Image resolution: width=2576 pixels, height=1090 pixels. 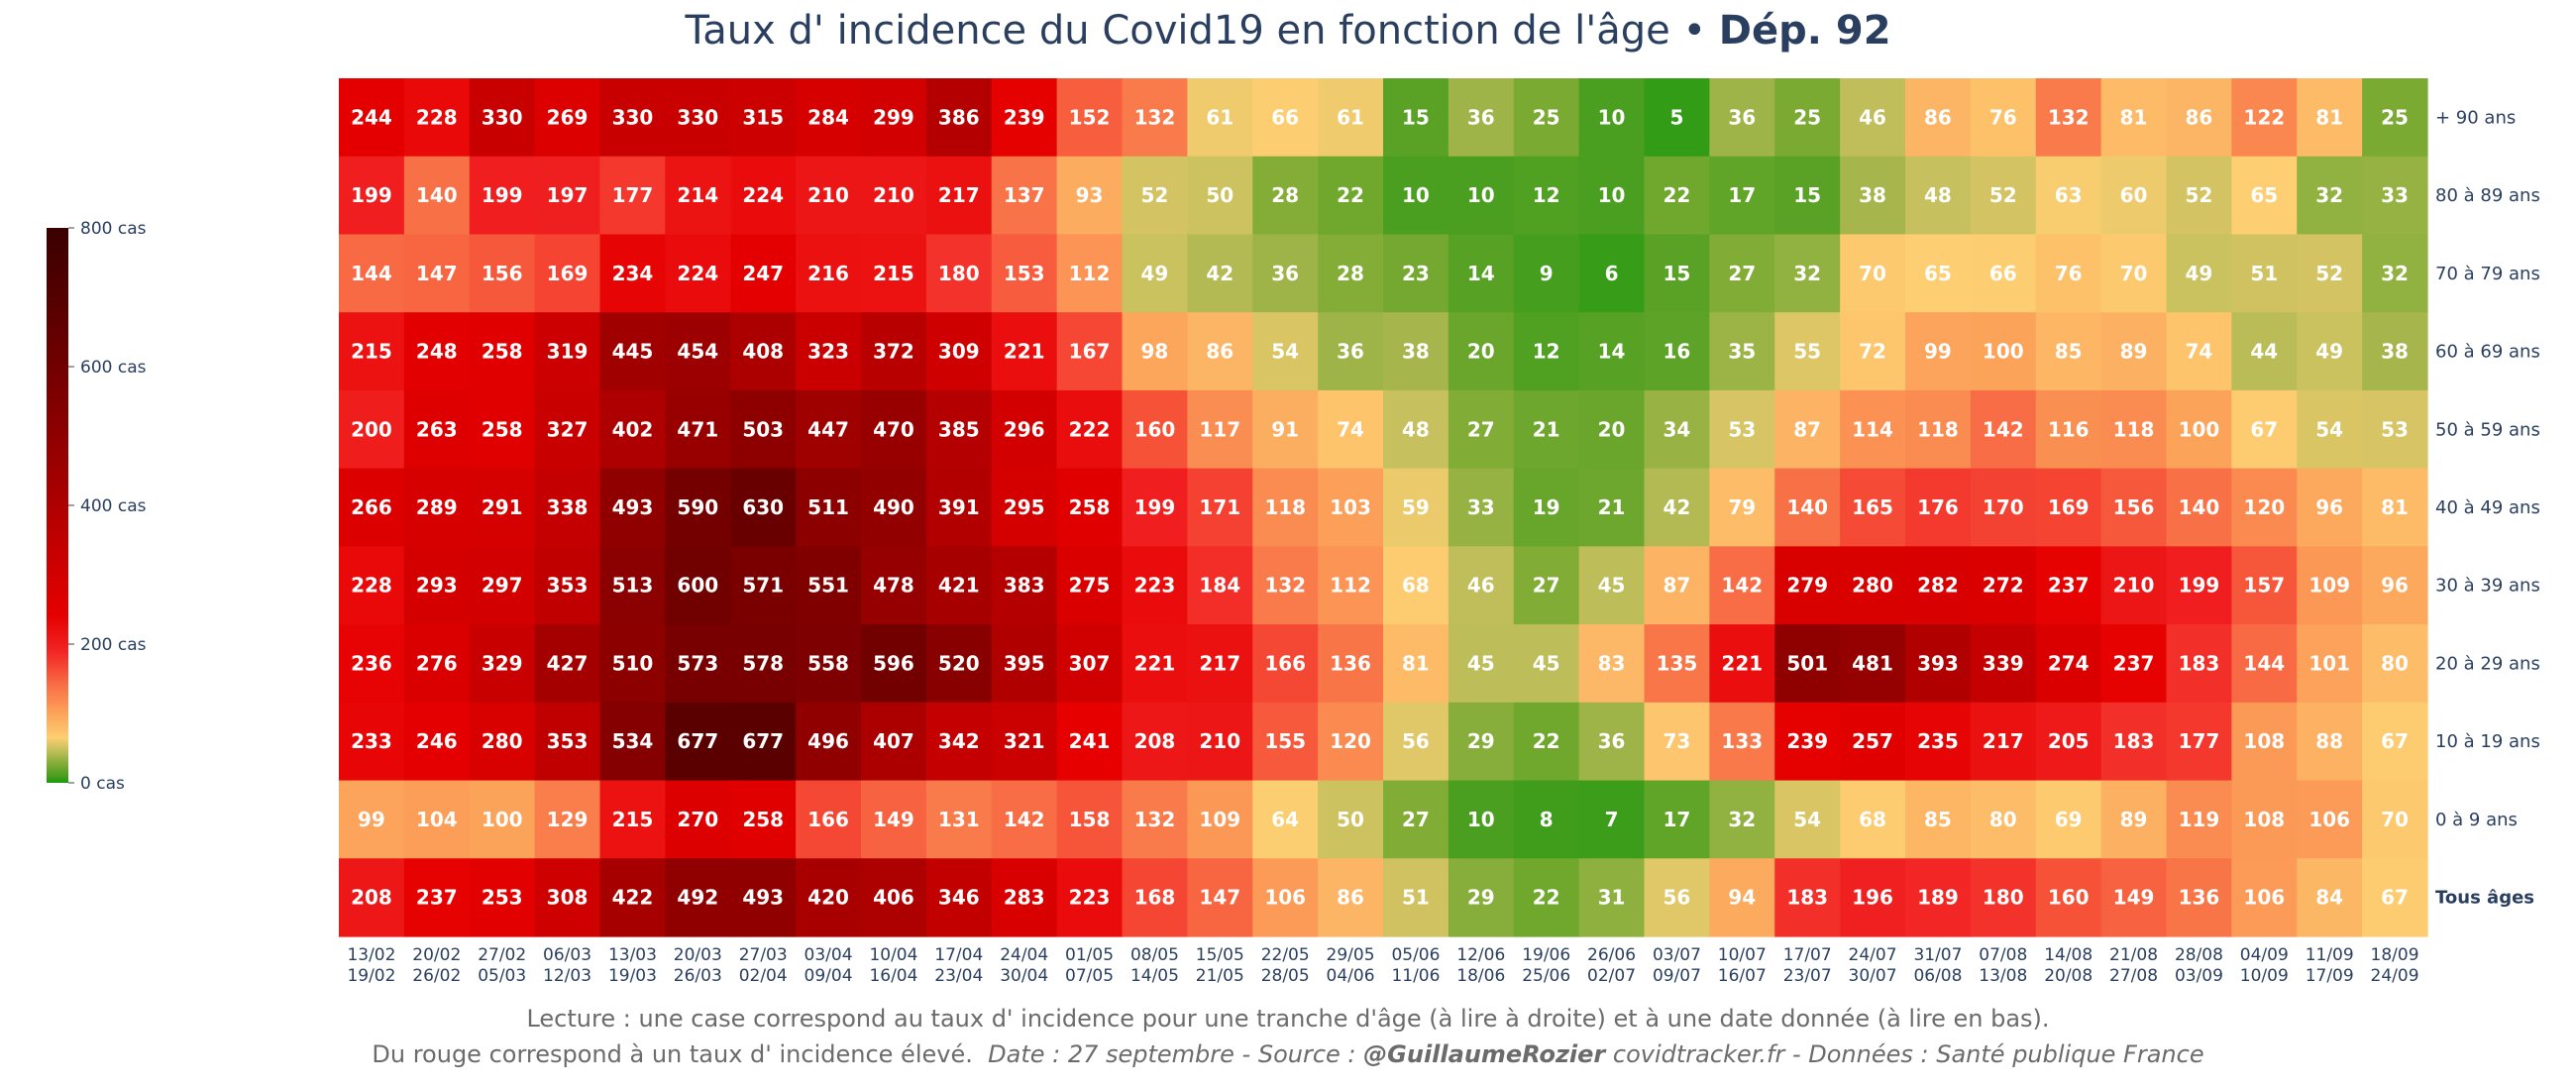 What do you see at coordinates (1676, 117) in the screenshot?
I see `heatmap-cell-value: 5` at bounding box center [1676, 117].